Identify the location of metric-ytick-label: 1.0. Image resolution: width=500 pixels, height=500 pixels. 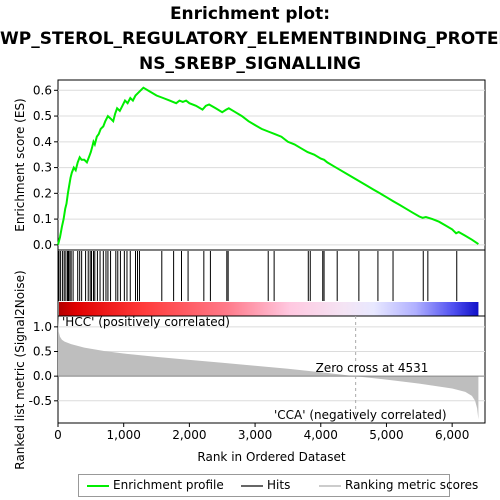
(42, 327).